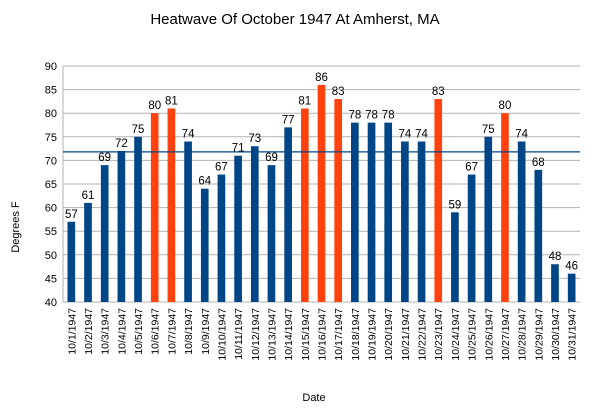  What do you see at coordinates (51, 161) in the screenshot?
I see `y-tick-label: 70` at bounding box center [51, 161].